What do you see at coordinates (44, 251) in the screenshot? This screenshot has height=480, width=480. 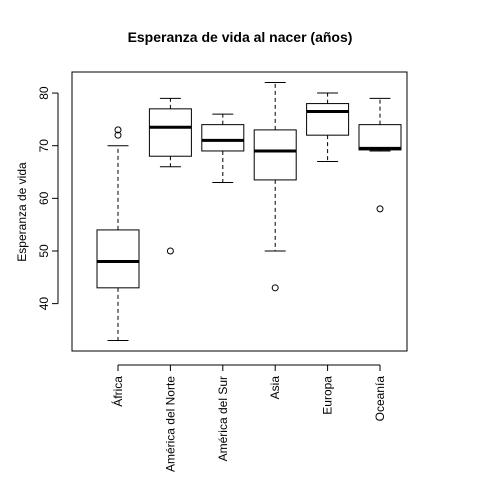 I see `y-tick-label-50: 50` at bounding box center [44, 251].